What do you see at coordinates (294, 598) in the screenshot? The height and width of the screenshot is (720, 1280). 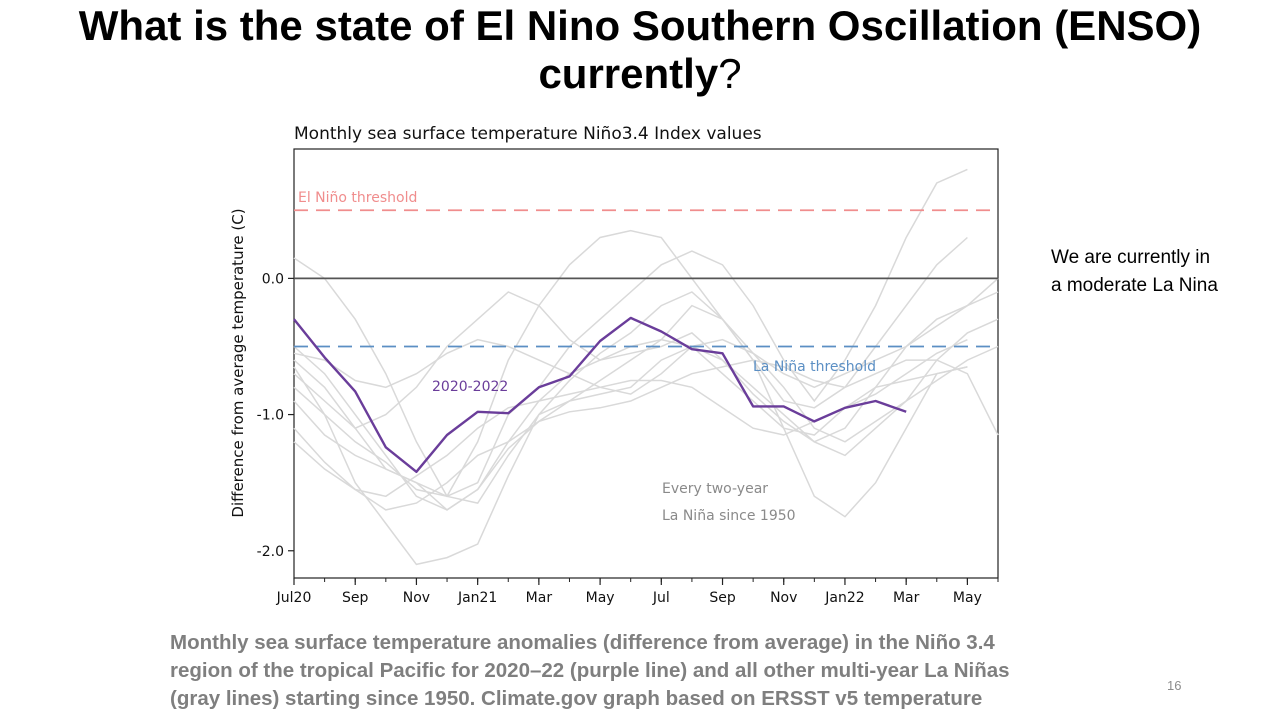 I see `x-tick-label: Jul20` at bounding box center [294, 598].